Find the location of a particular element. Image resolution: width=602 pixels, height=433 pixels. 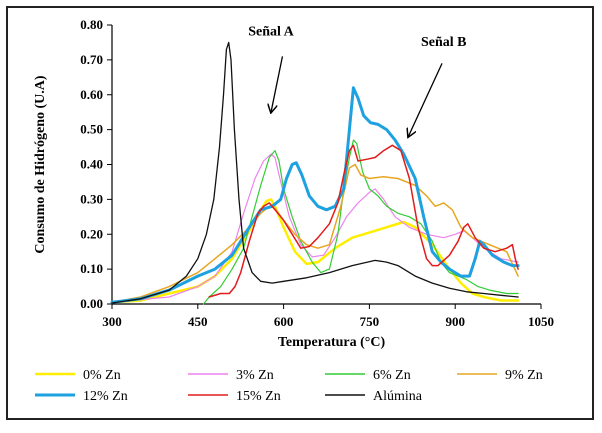

x-tick-label: 300 is located at coordinates (112, 321).